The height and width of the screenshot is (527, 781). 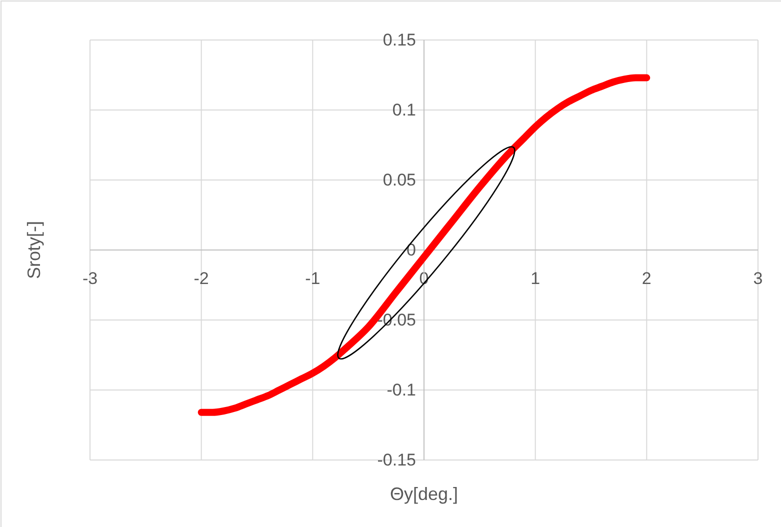 I want to click on y-tick-label: -0.15, so click(x=396, y=460).